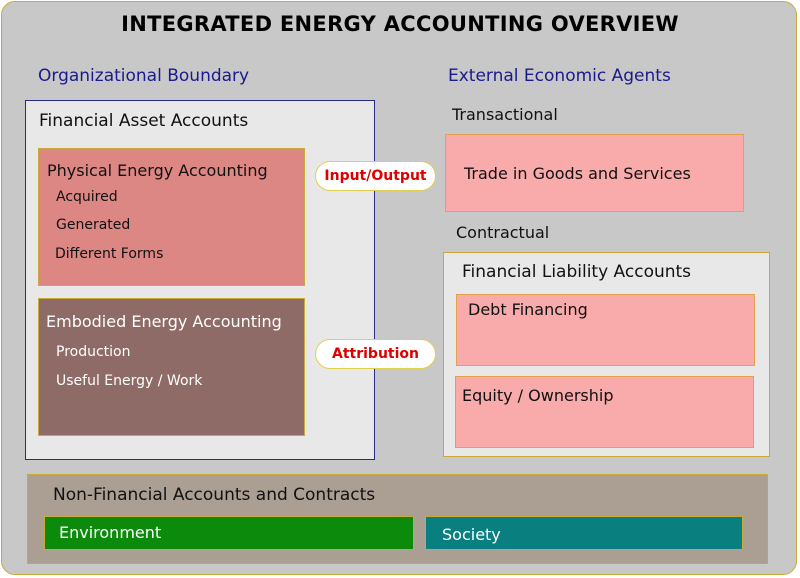 The image size is (800, 578). What do you see at coordinates (157, 170) in the screenshot?
I see `physical-energy-accounting-title: Physical Energy Accounting` at bounding box center [157, 170].